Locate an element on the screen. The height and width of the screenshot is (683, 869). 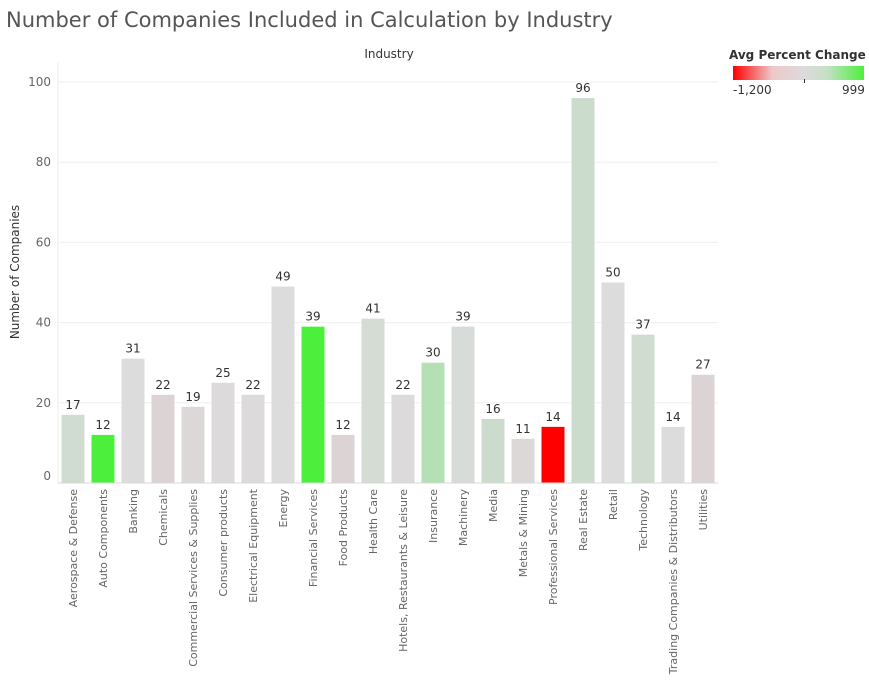
x-tick-label: Health Care is located at coordinates (373, 521).